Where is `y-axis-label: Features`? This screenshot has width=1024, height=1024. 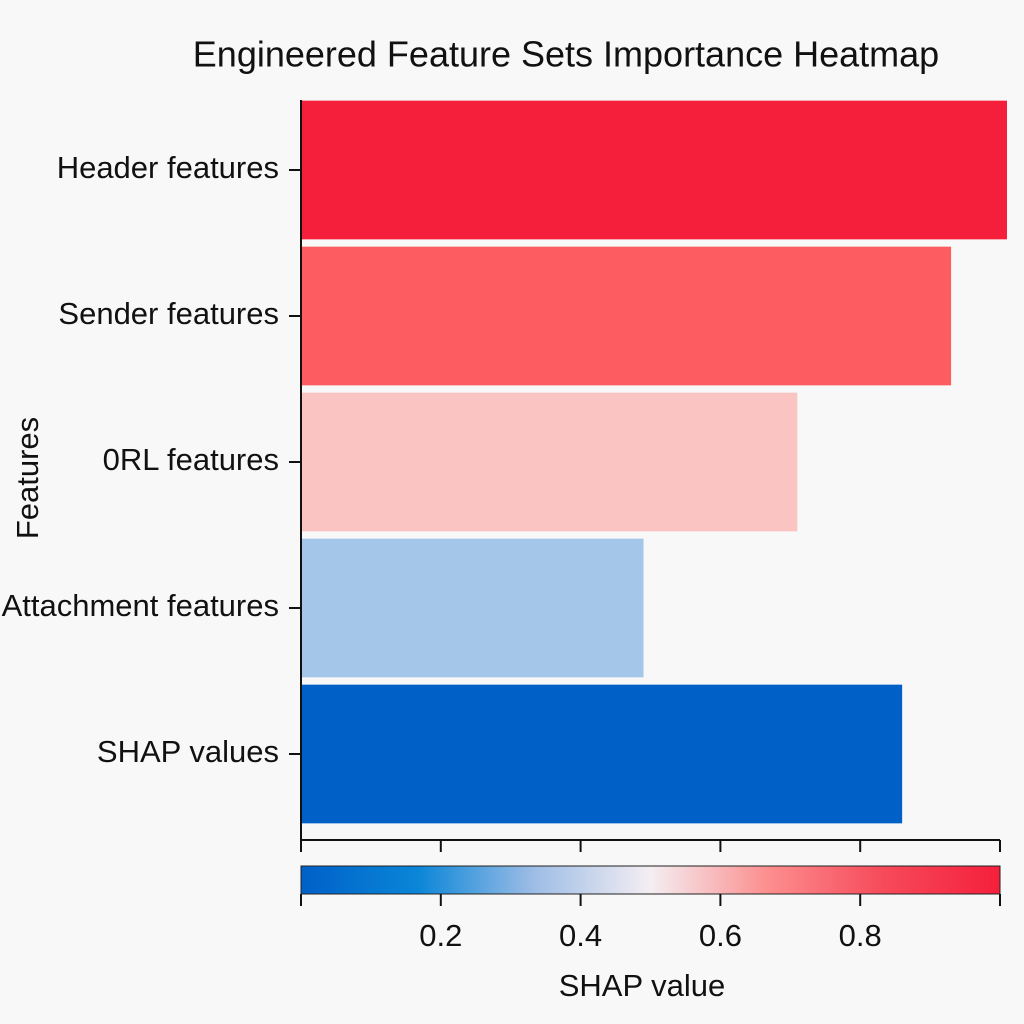 y-axis-label: Features is located at coordinates (27, 478).